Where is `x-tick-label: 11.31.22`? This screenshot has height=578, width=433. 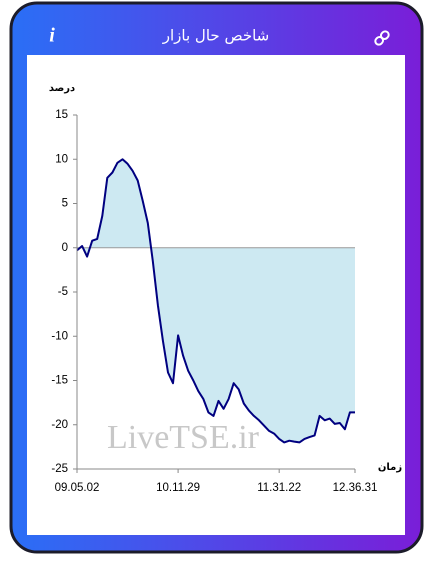
x-tick-label: 11.31.22 is located at coordinates (279, 488).